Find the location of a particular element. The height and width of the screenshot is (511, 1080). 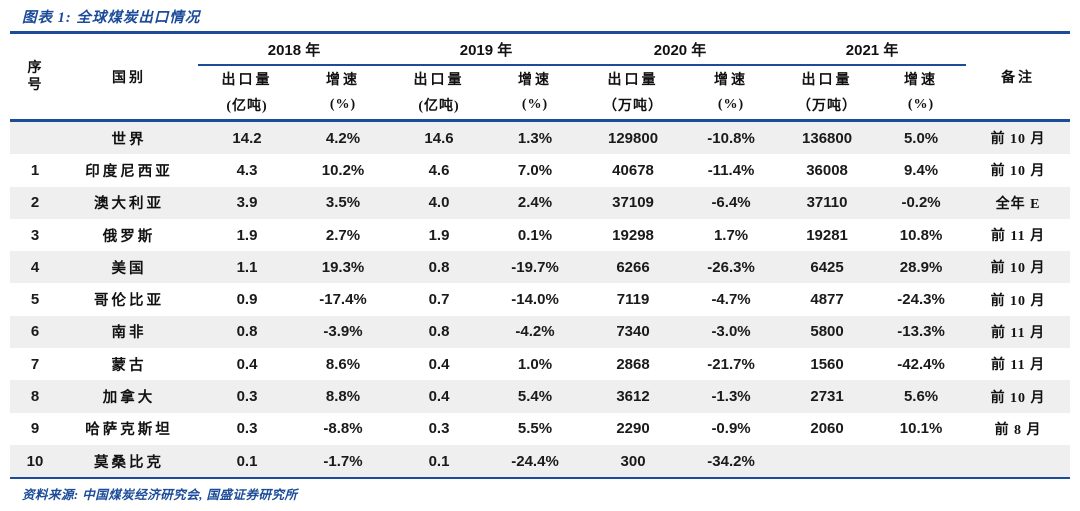

cell-value: -11.4% is located at coordinates (731, 170).